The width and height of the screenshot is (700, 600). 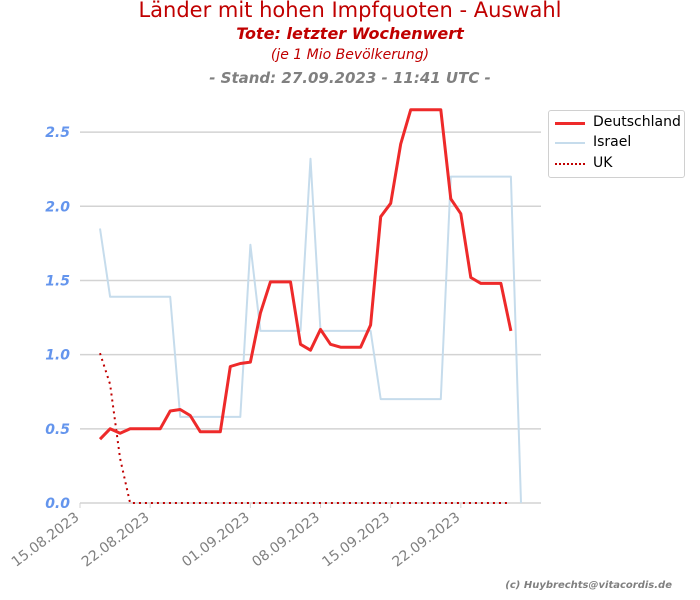 What do you see at coordinates (57, 281) in the screenshot?
I see `y-tick-label: 1.5` at bounding box center [57, 281].